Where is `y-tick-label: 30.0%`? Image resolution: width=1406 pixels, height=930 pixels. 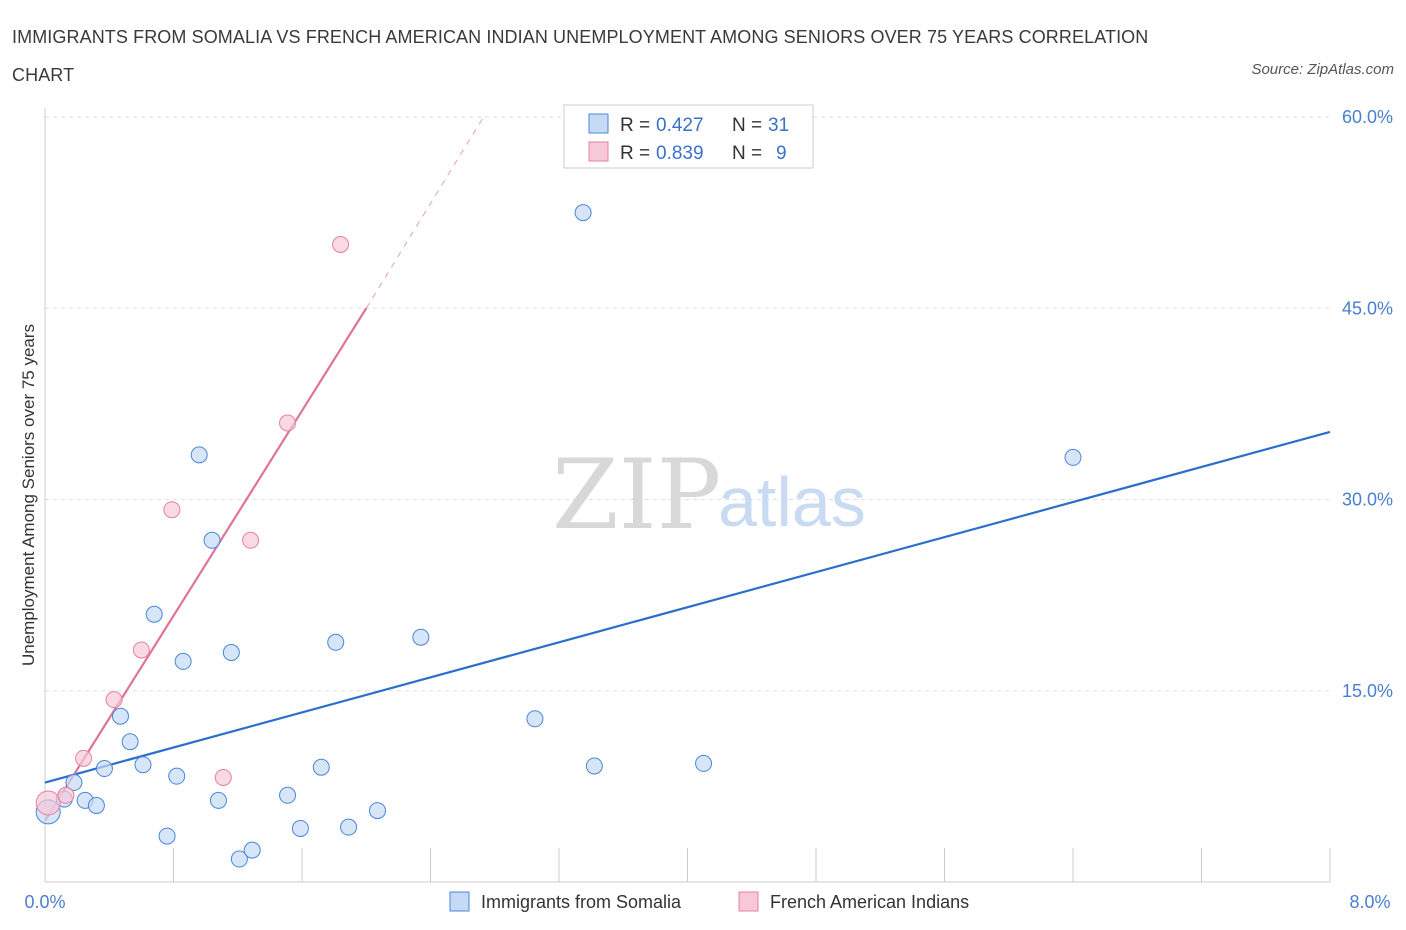
y-tick-label: 30.0% is located at coordinates (1367, 500).